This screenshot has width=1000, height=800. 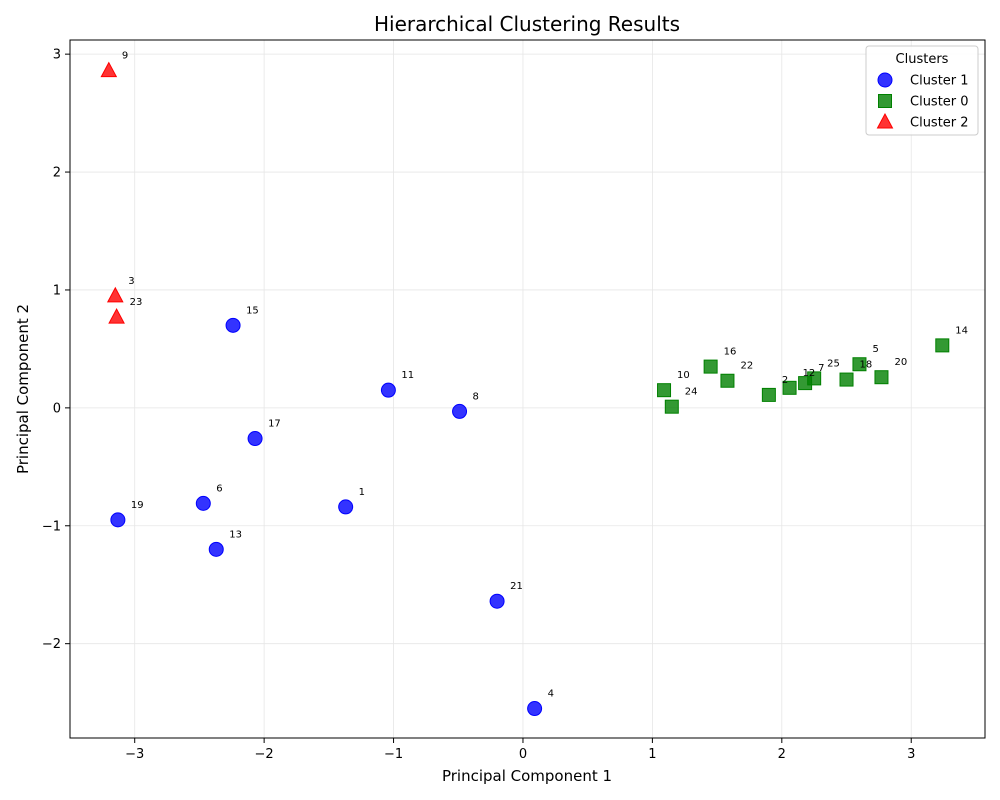 I want to click on y-tick-label: 2, so click(x=57, y=173).